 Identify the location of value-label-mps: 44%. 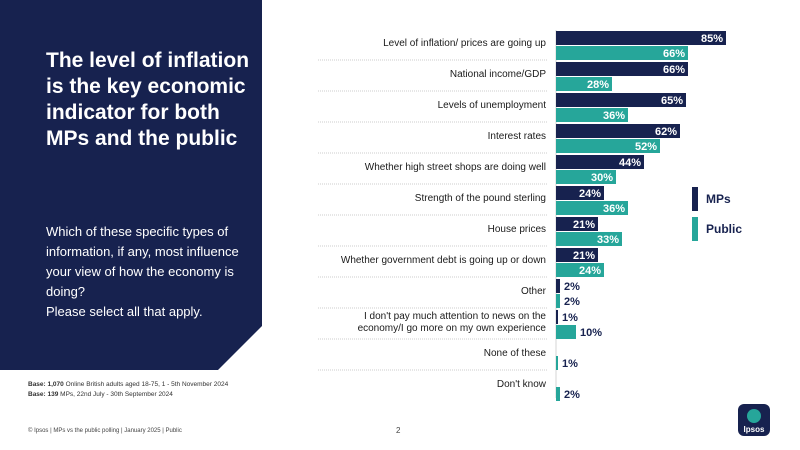
(630, 163).